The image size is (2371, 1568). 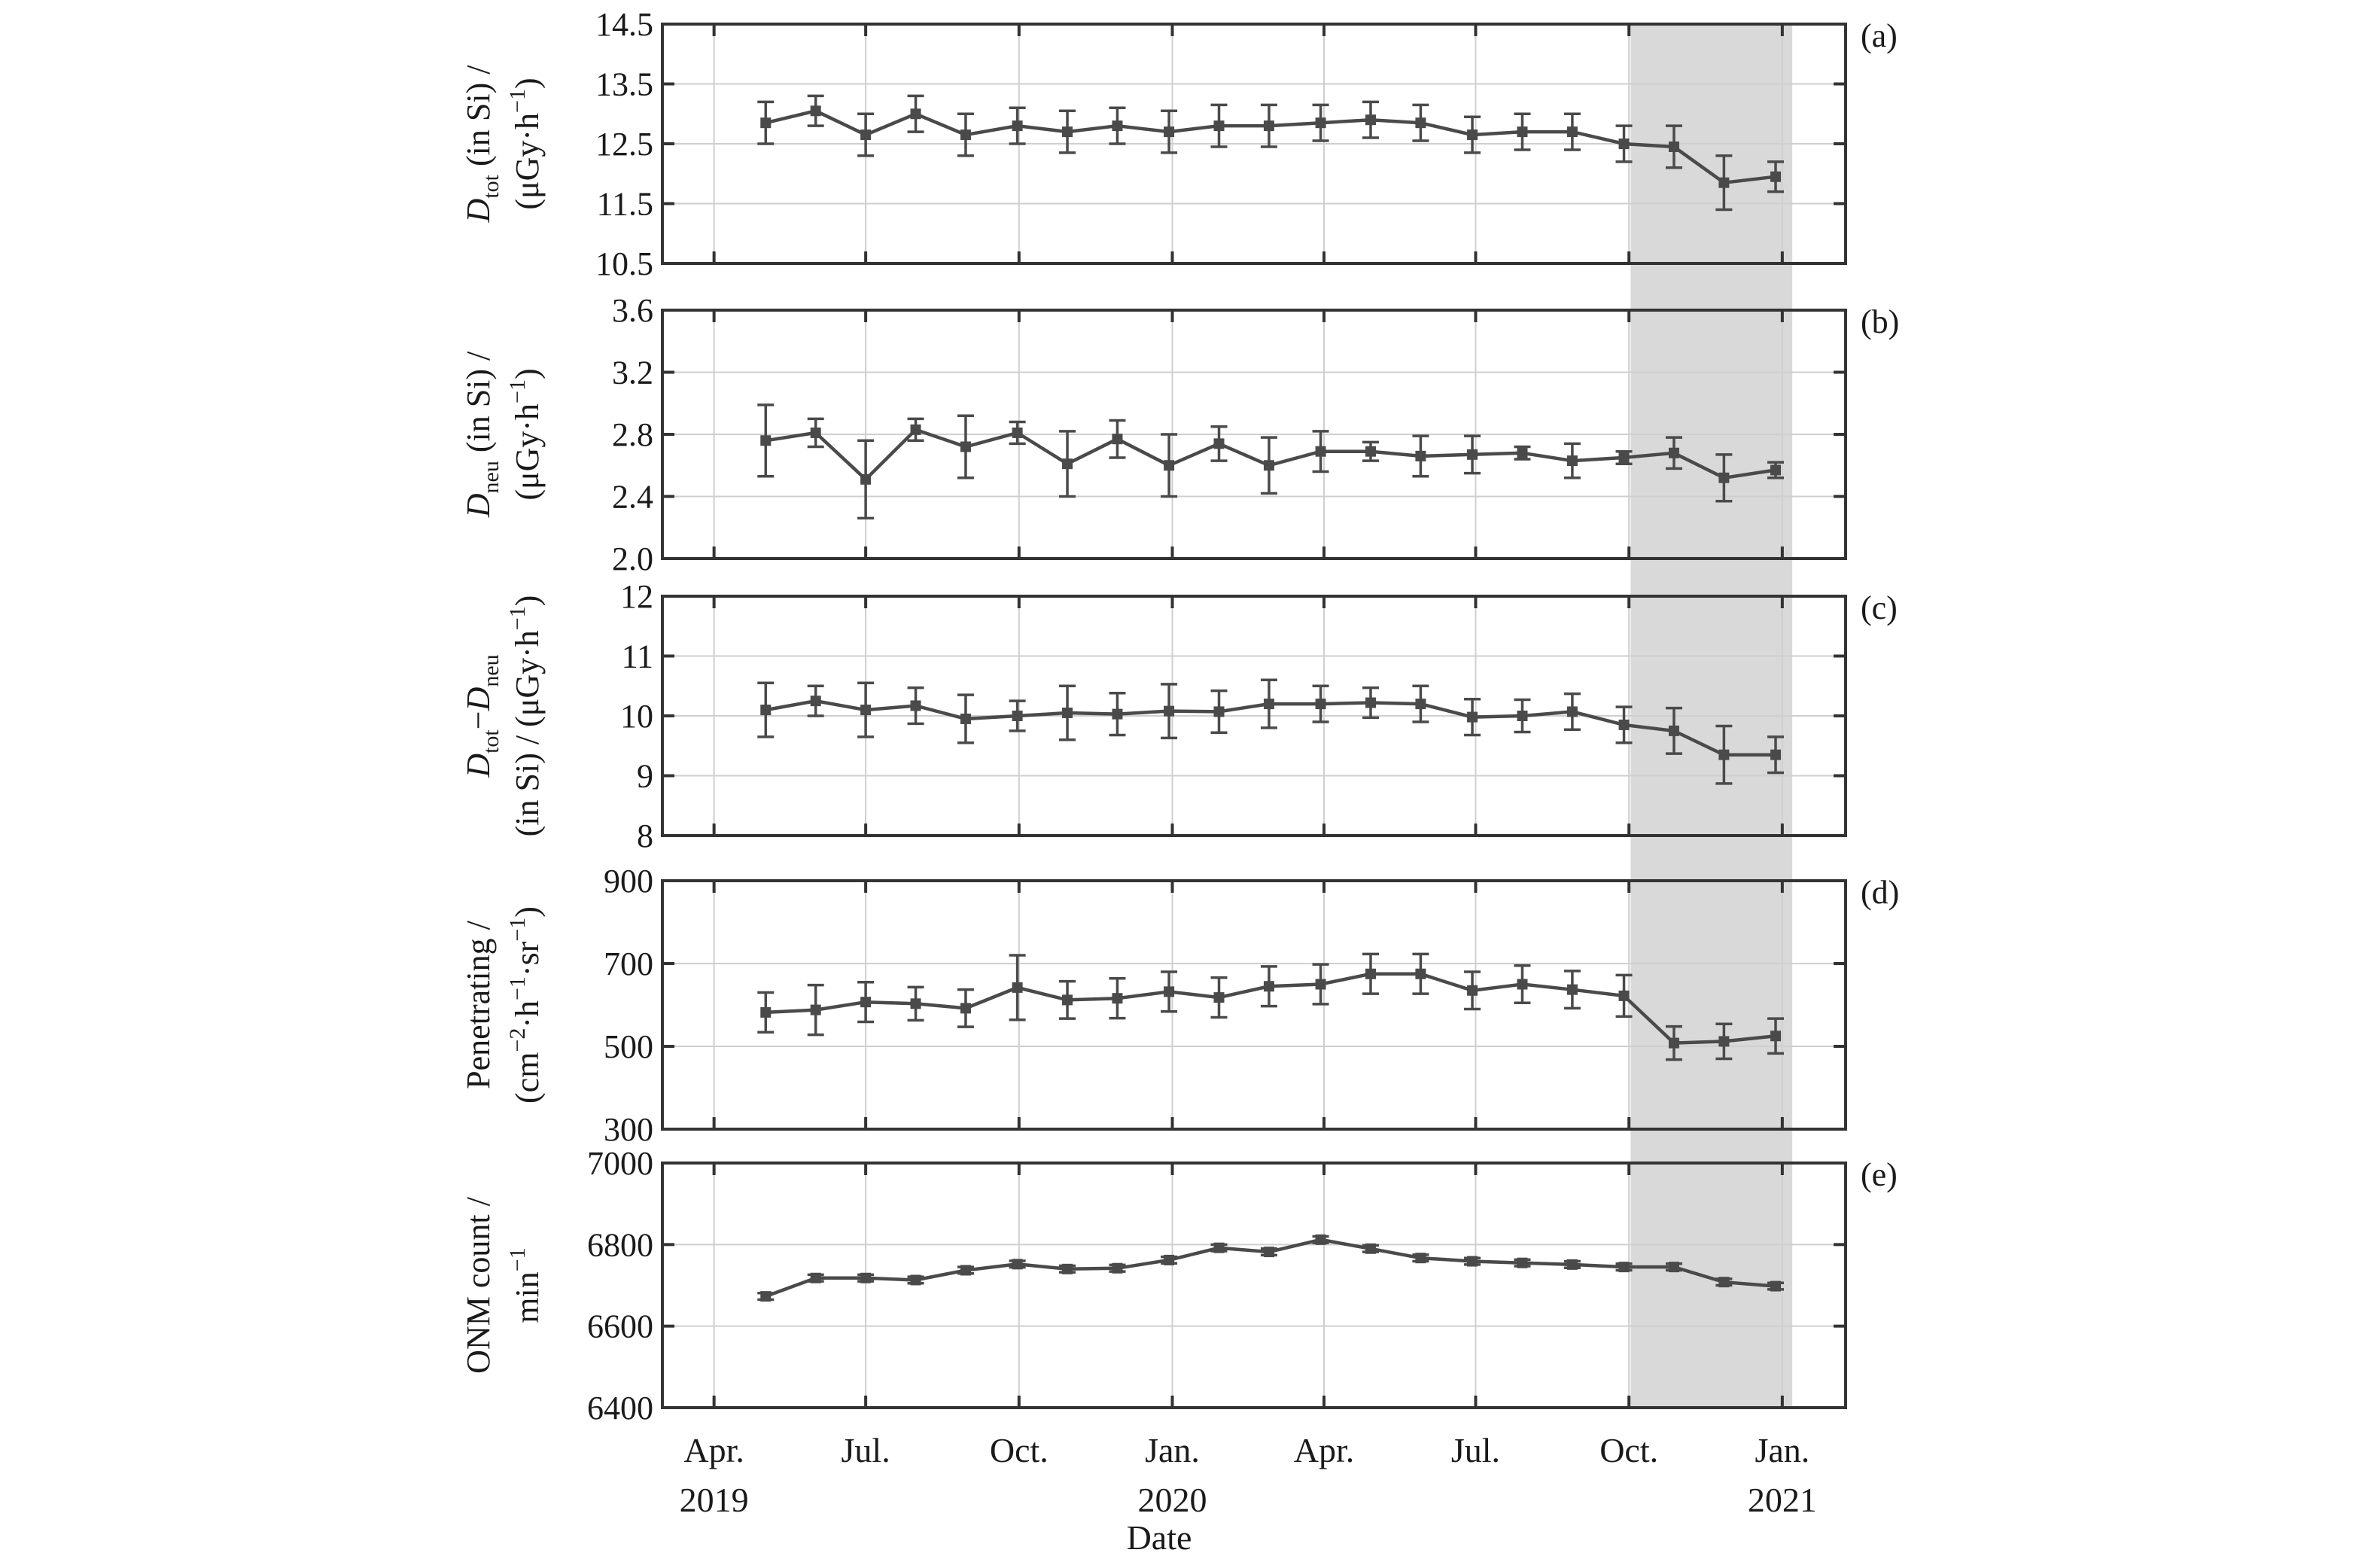 What do you see at coordinates (620, 1326) in the screenshot?
I see `y-tick-label: 6600` at bounding box center [620, 1326].